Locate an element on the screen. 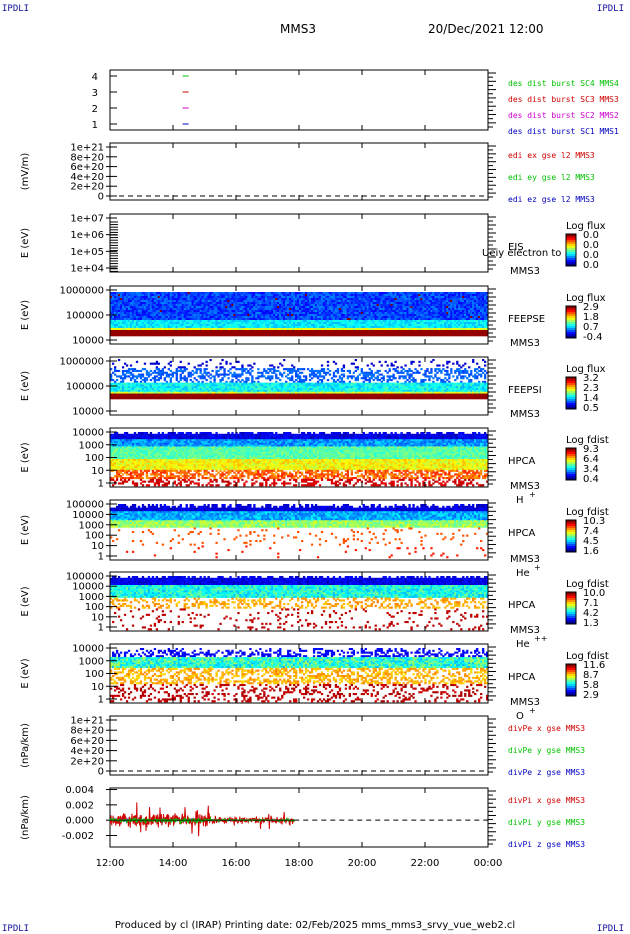  corner-label-bottom-right: IPDLI is located at coordinates (610, 929).